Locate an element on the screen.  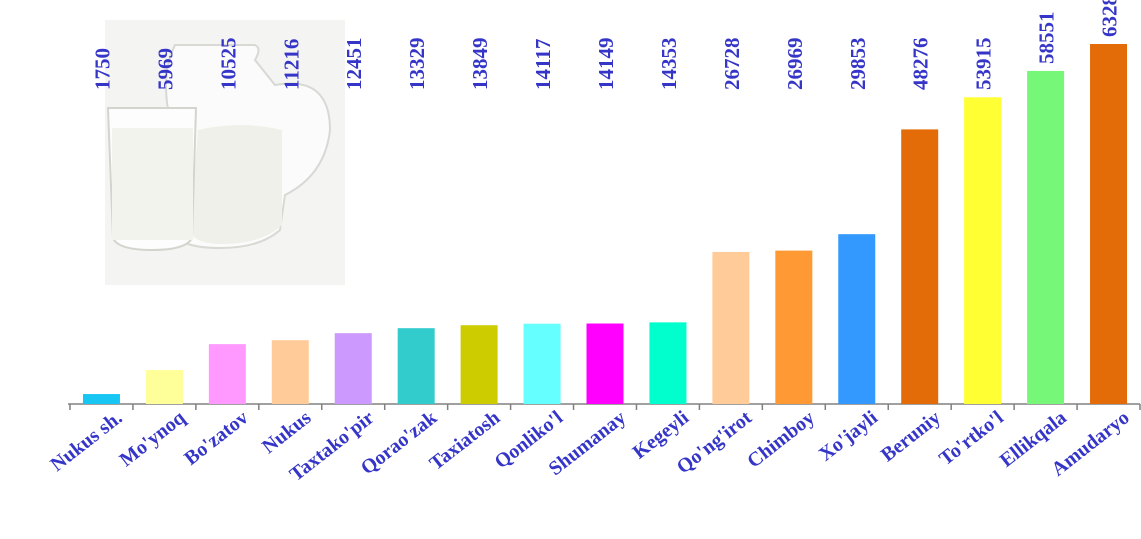
value-label: 14353 is located at coordinates (669, 64).